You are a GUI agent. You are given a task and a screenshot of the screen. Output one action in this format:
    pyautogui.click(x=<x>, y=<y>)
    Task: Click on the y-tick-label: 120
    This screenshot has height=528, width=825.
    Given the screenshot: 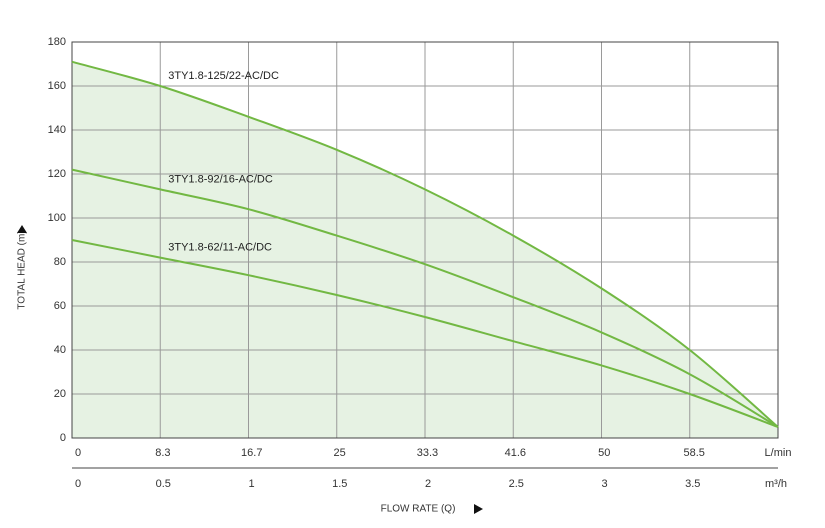 What is the action you would take?
    pyautogui.click(x=57, y=174)
    